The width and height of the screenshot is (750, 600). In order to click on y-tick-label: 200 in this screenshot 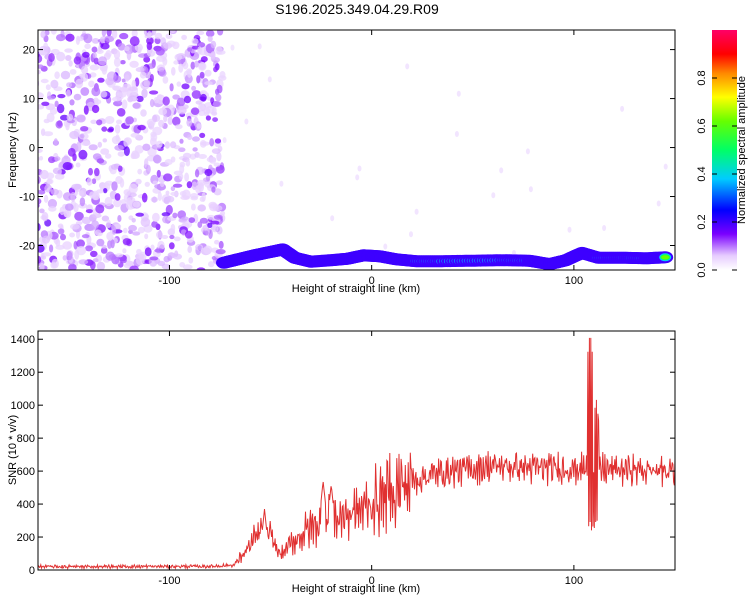, I will do `click(26, 538)`.